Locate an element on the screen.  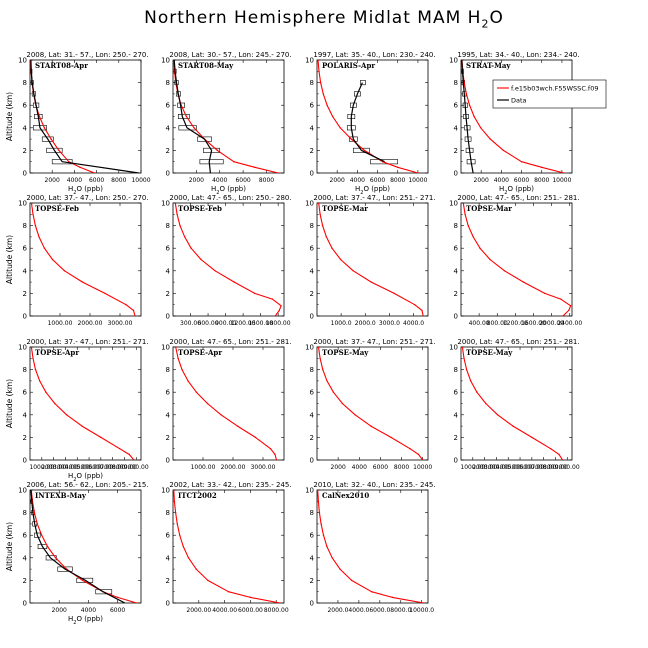
x-tick-label: 2000.00 is located at coordinates (53, 467).